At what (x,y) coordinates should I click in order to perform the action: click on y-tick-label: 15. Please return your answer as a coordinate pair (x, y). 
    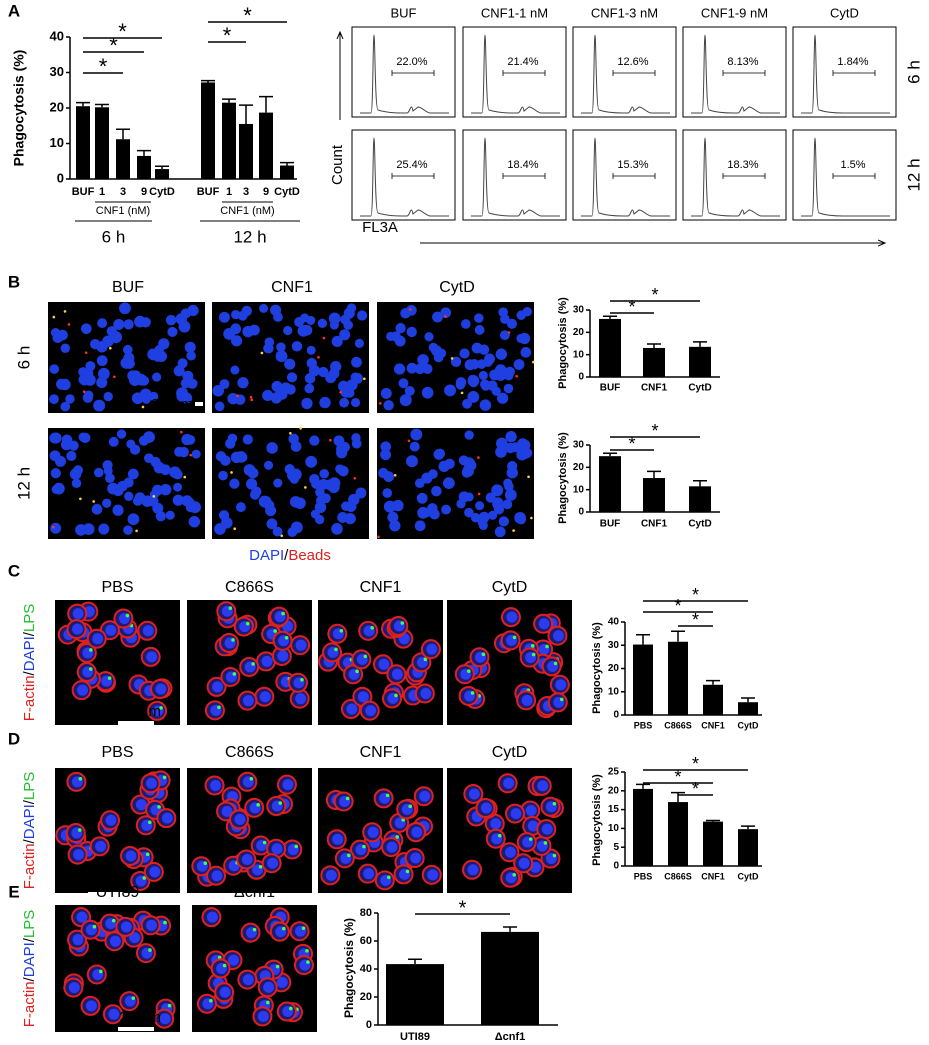
    Looking at the image, I should click on (614, 809).